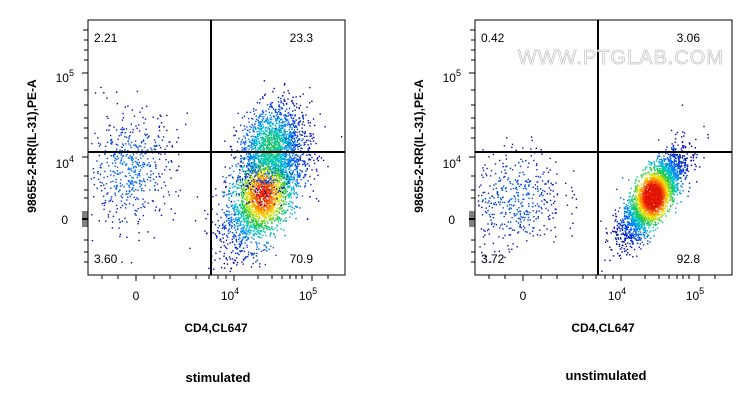  Describe the element at coordinates (308, 294) in the screenshot. I see `x-tick-label-10e5: 105` at that location.